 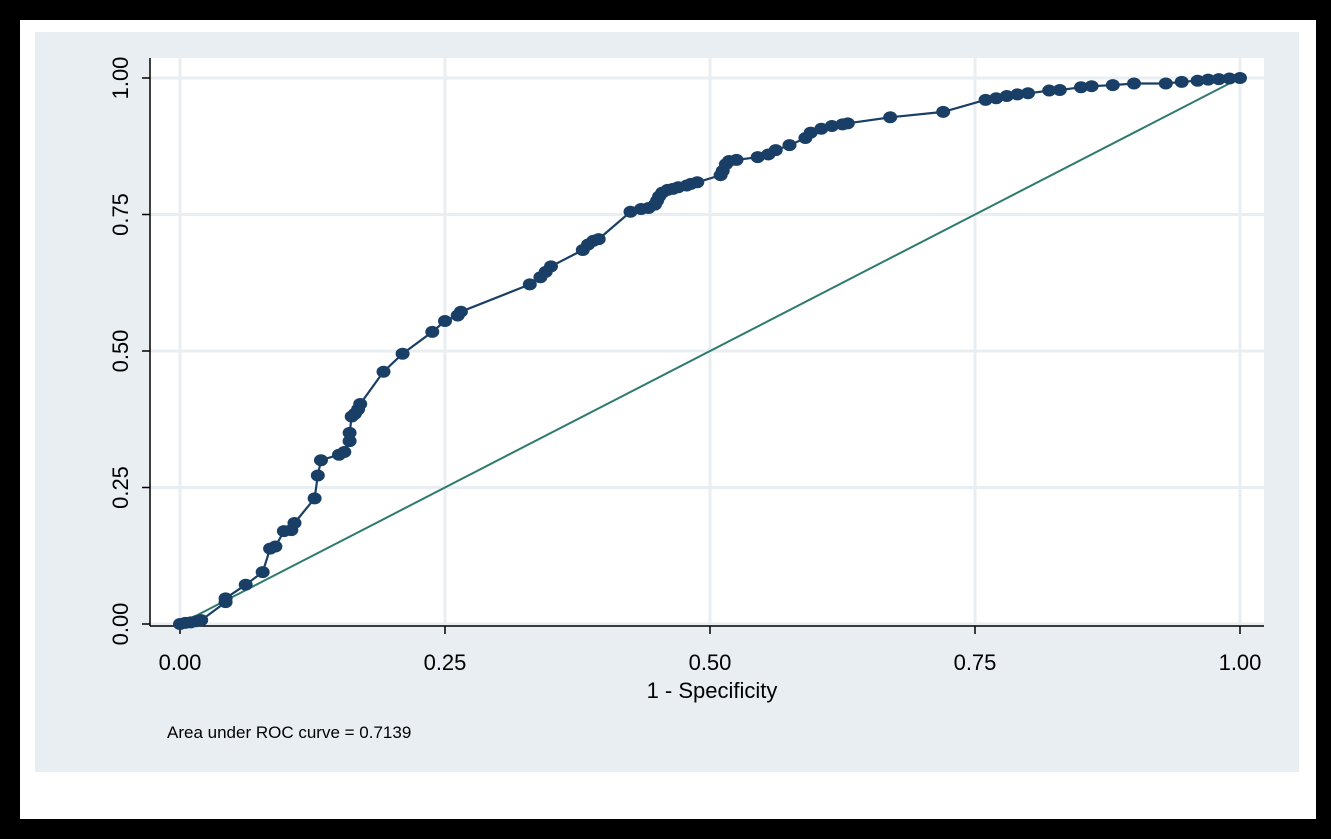 What do you see at coordinates (120, 487) in the screenshot?
I see `y-tick-label: 0.25` at bounding box center [120, 487].